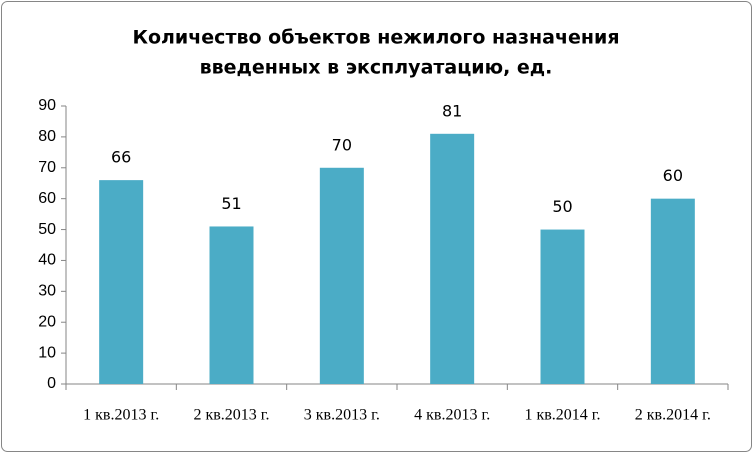 The image size is (754, 454). What do you see at coordinates (47, 260) in the screenshot?
I see `y-tick-label: 40` at bounding box center [47, 260].